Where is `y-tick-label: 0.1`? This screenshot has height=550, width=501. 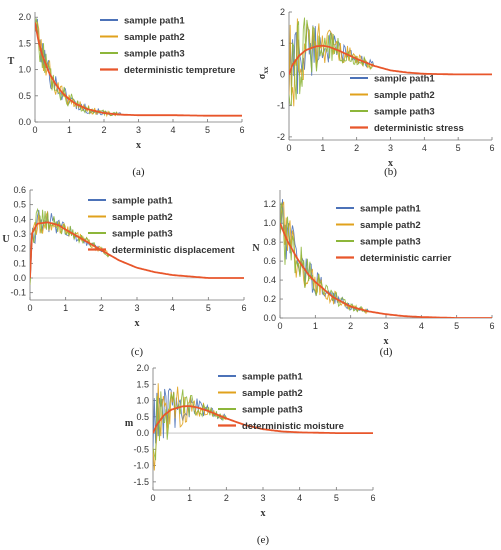 y-tick-label: 0.1 is located at coordinates (19, 263).